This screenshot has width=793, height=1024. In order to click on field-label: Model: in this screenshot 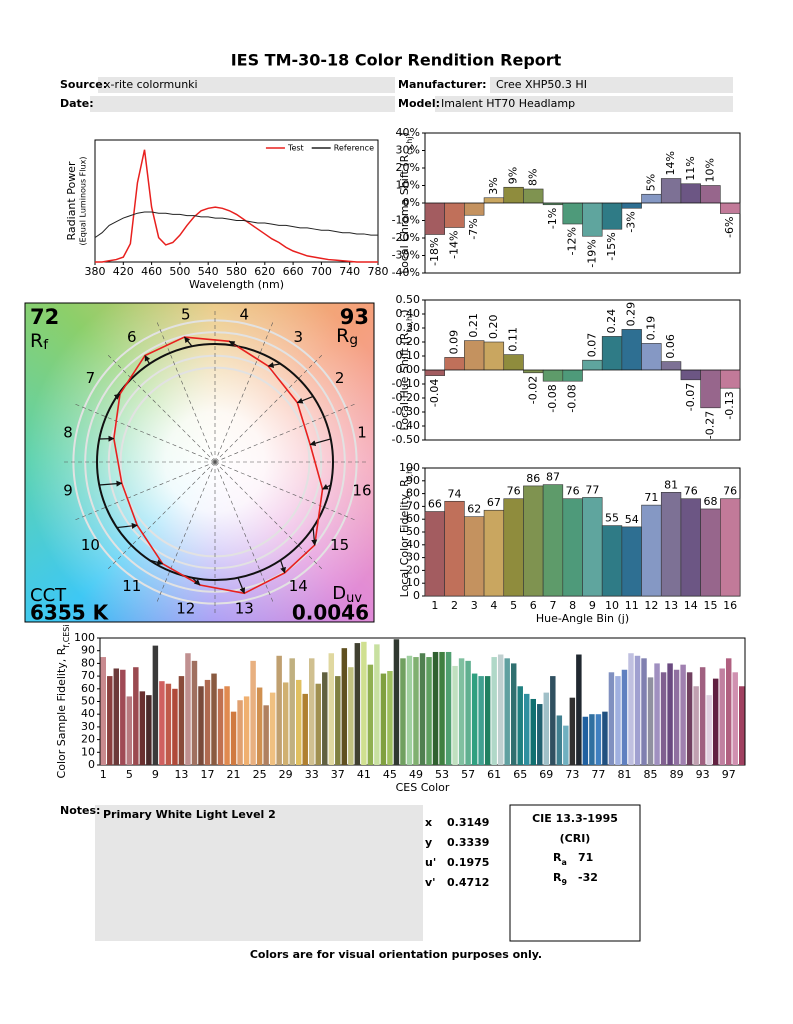, I will do `click(419, 103)`.